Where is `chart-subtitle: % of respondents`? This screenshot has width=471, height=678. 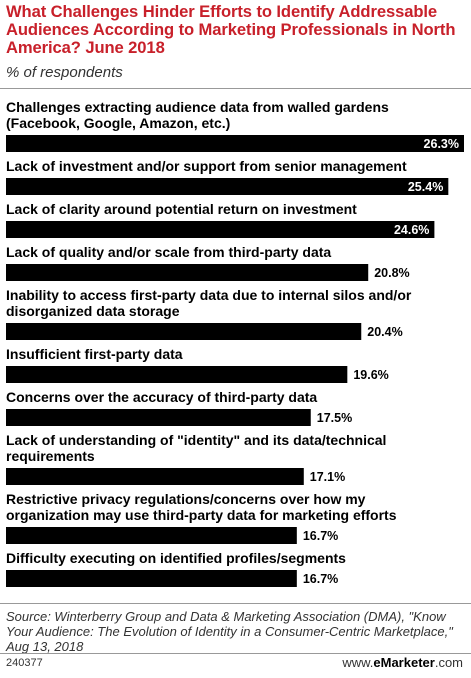
chart-subtitle: % of respondents is located at coordinates (64, 72).